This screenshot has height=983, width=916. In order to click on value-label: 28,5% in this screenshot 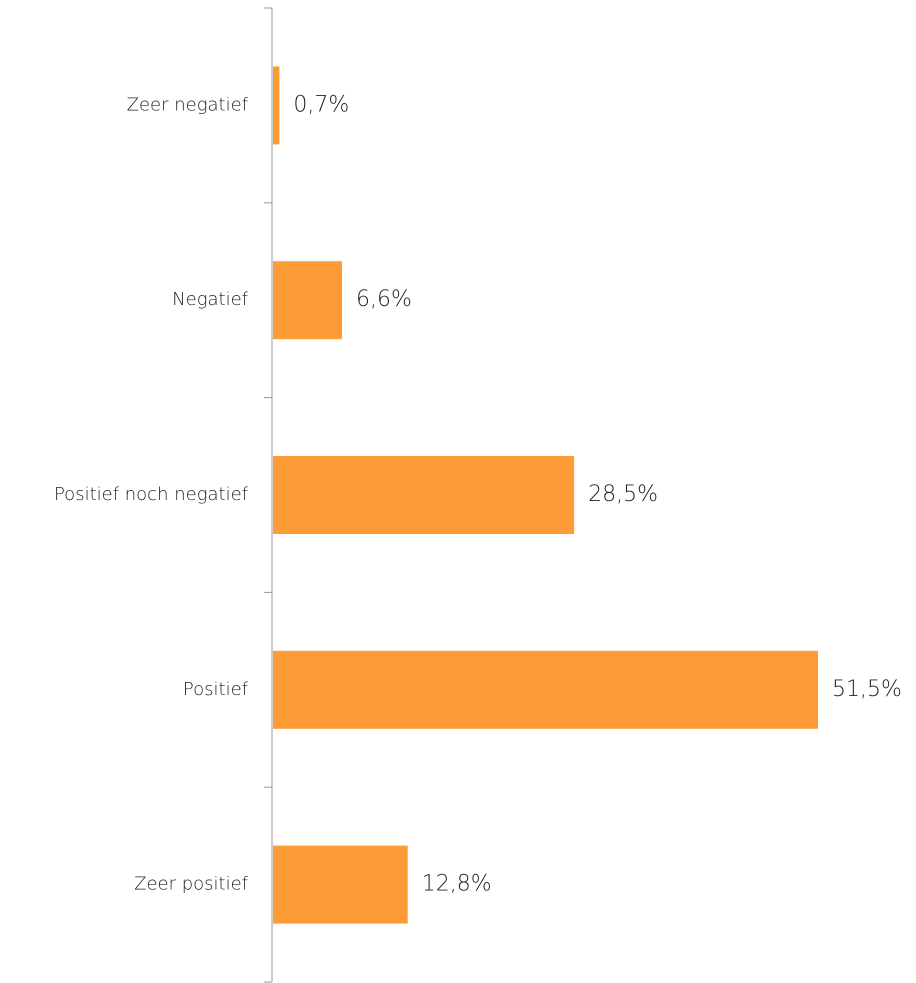, I will do `click(623, 494)`.